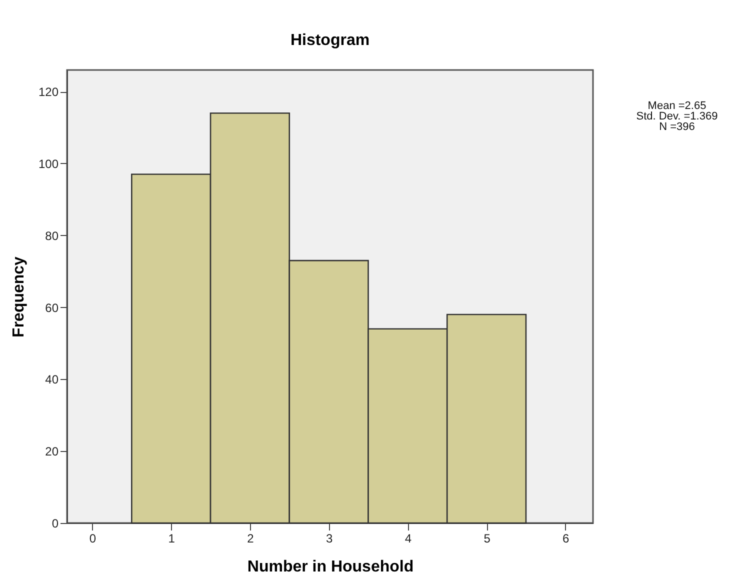  What do you see at coordinates (92, 539) in the screenshot?
I see `x-tick-label: 0` at bounding box center [92, 539].